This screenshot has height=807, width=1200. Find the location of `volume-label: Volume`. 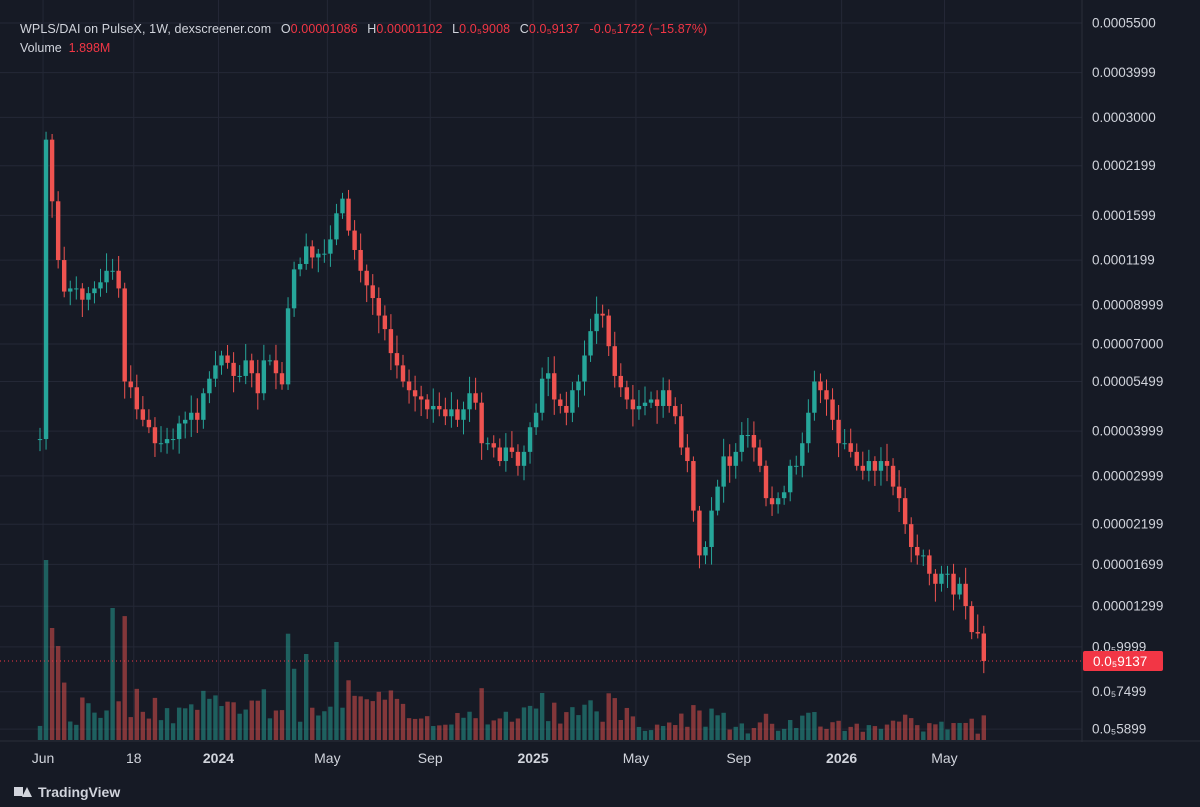

volume-label: Volume is located at coordinates (41, 48).